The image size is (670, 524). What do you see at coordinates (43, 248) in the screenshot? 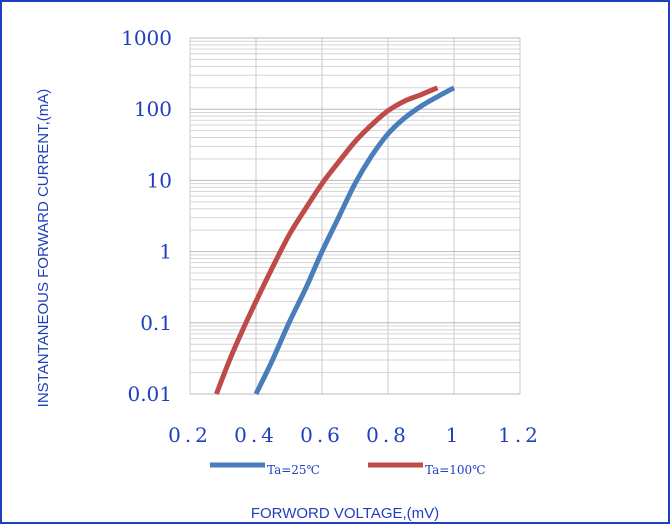
I see `y-axis-title: INSTANTANEOUS FORWARD CURRENT,(mA)` at bounding box center [43, 248].